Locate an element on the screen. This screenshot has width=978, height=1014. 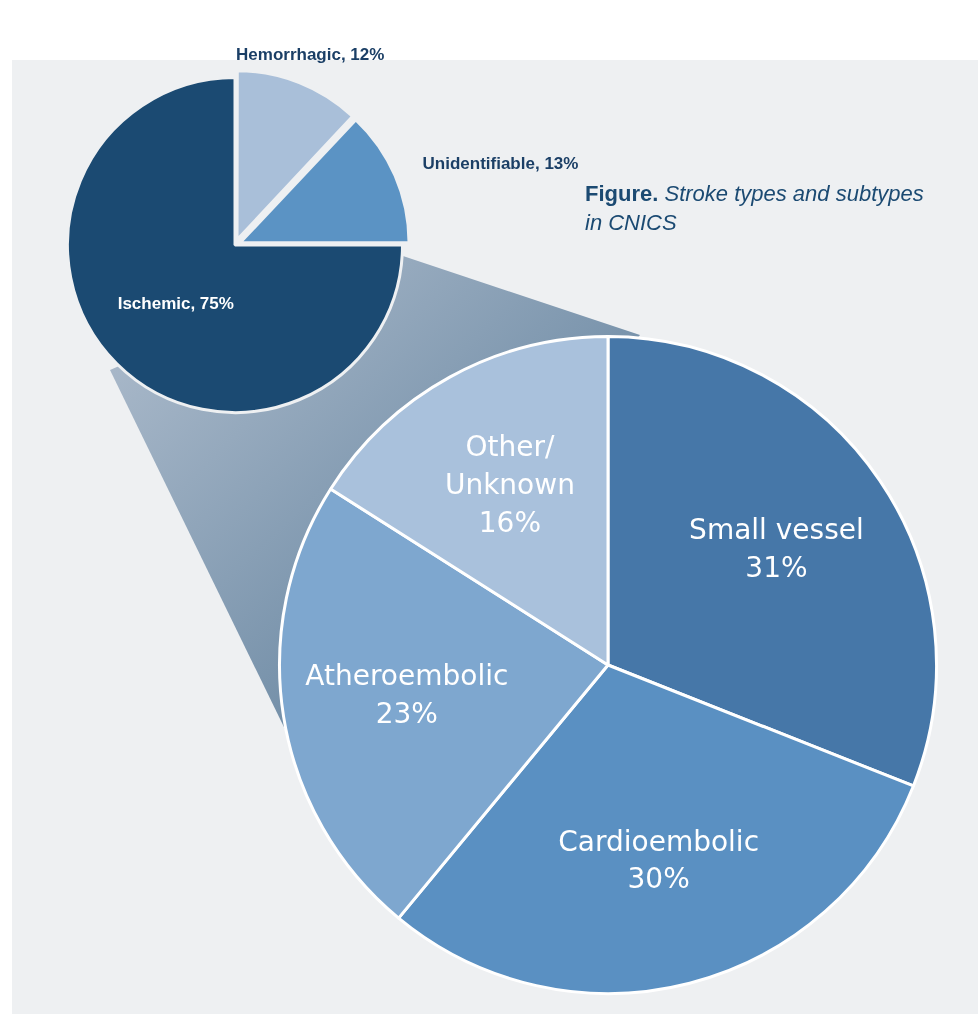
slice-label: Small vessel is located at coordinates (776, 529).